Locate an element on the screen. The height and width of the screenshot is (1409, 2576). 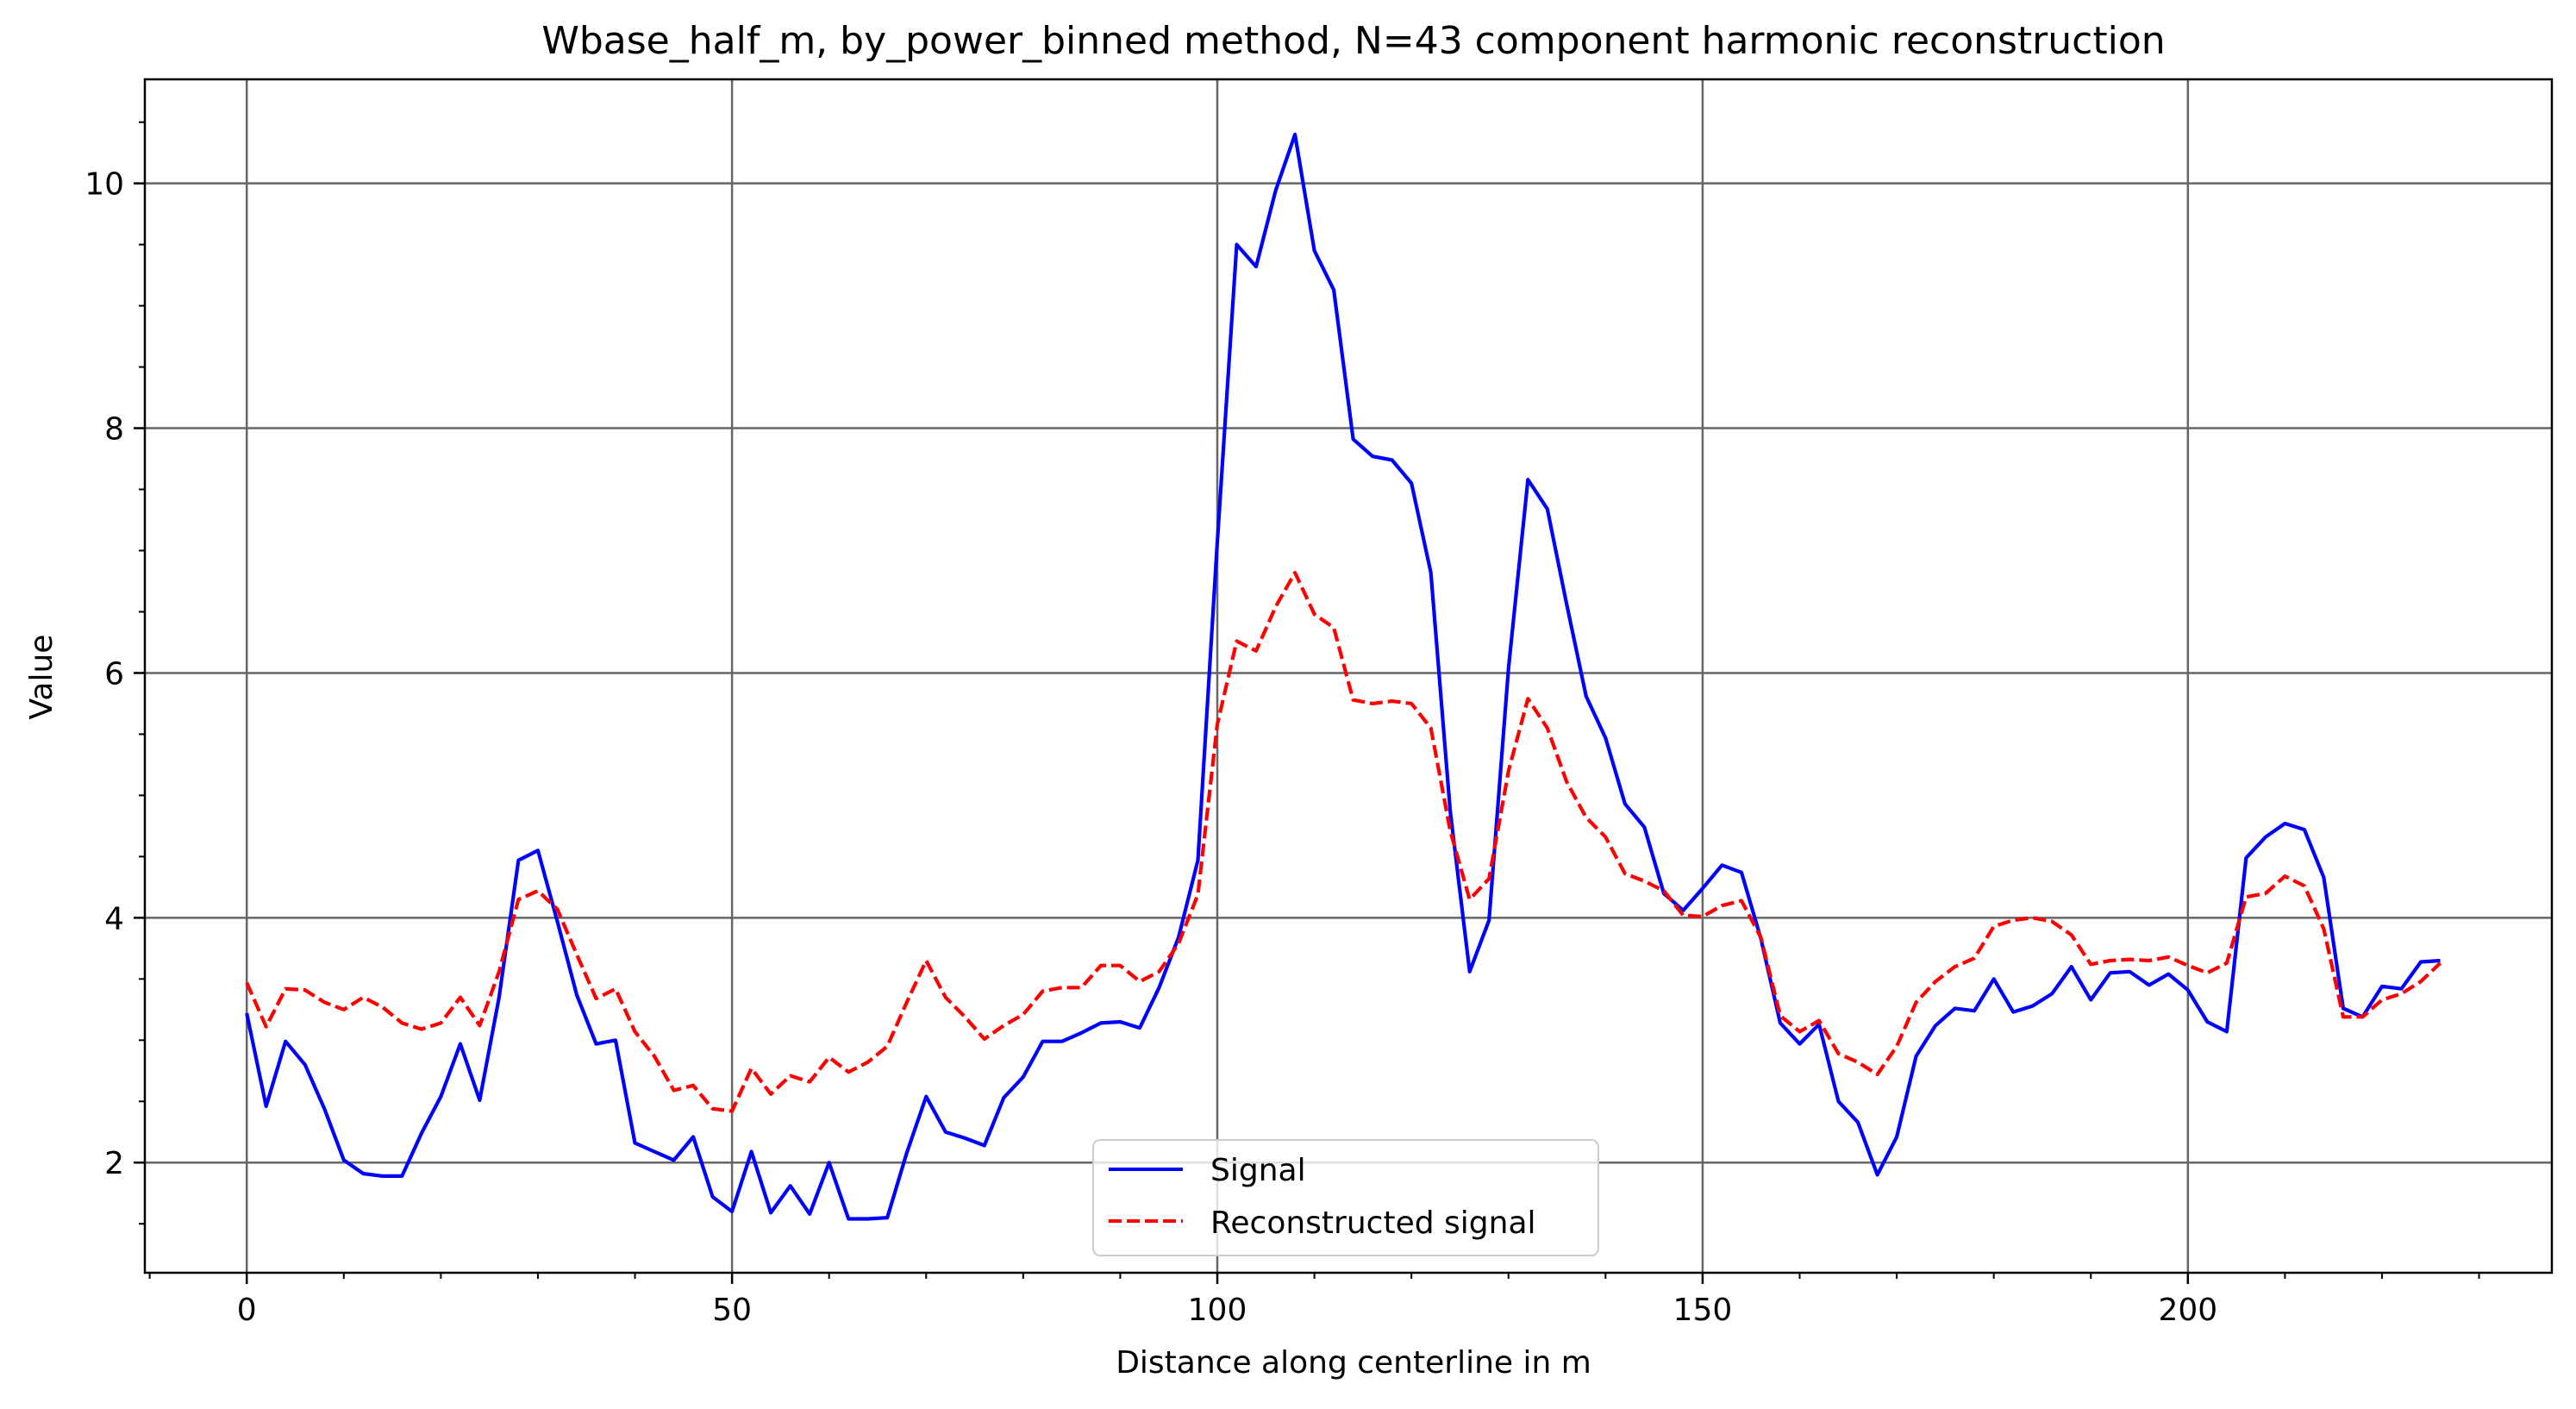
x-tick-label: 150 is located at coordinates (1703, 1310).